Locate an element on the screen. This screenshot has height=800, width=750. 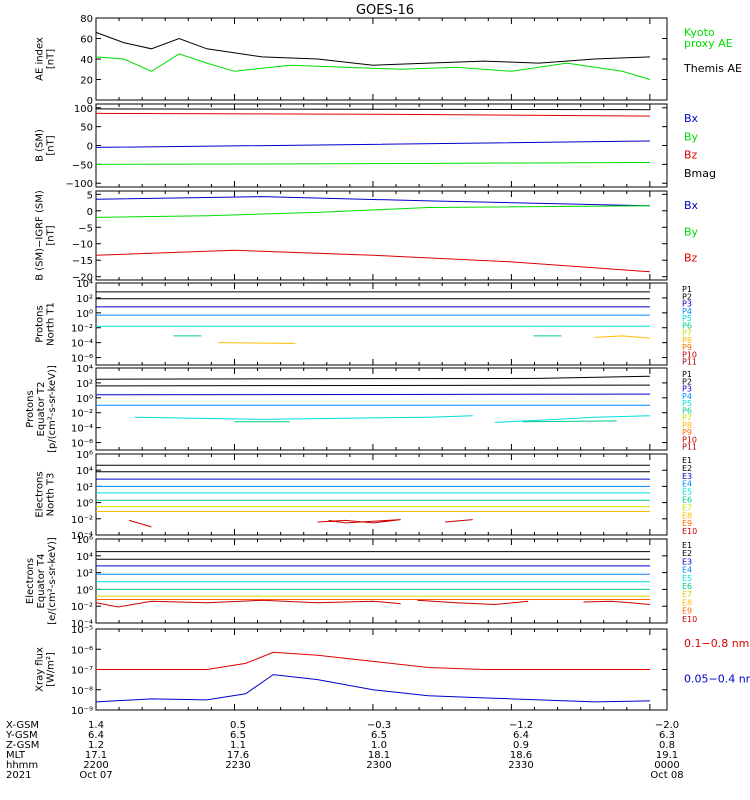
series-line-e10a is located at coordinates (140, 523).